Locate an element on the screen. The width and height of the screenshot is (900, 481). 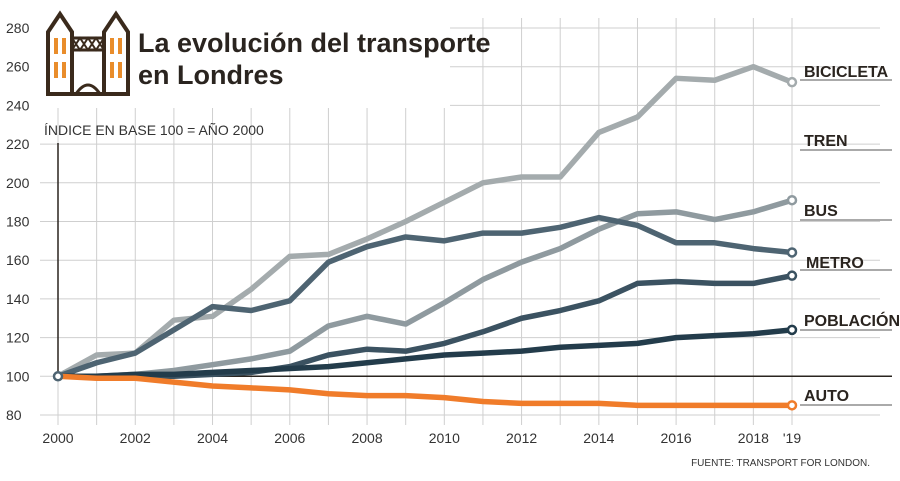
x-tick-label: 2008 is located at coordinates (366, 438).